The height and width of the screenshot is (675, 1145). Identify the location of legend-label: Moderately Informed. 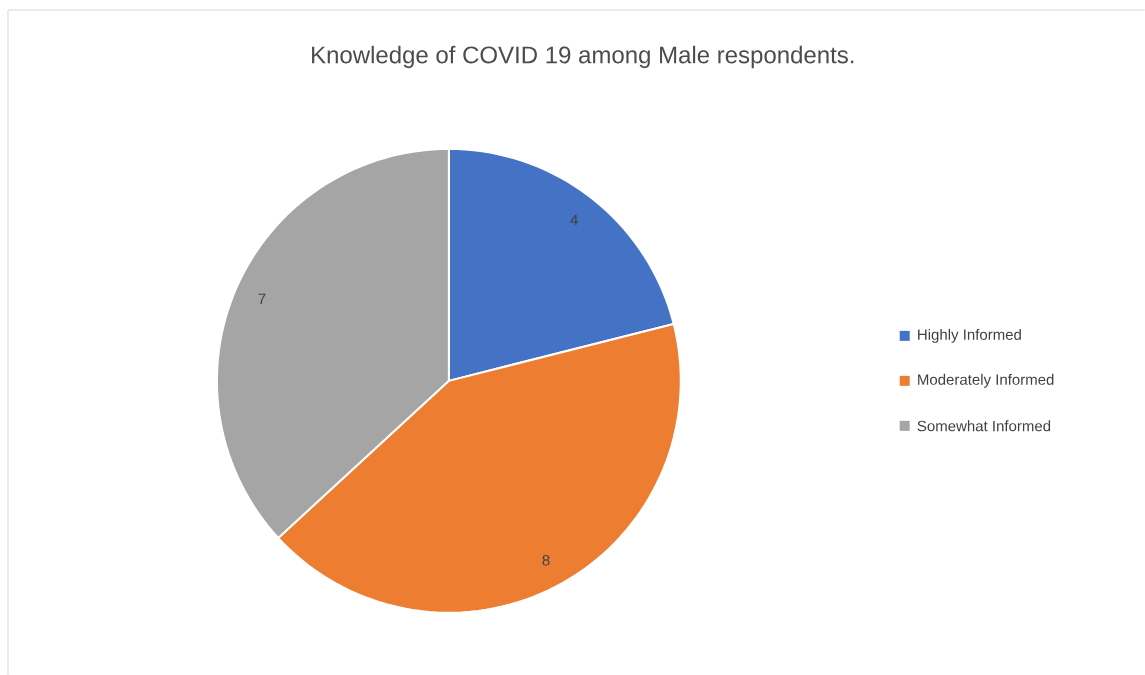
(986, 380).